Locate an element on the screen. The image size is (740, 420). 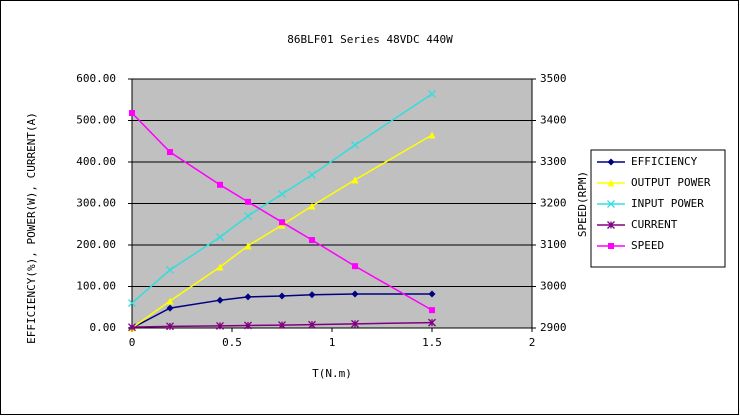
legend-label: OUTPUT POWER is located at coordinates (671, 182).